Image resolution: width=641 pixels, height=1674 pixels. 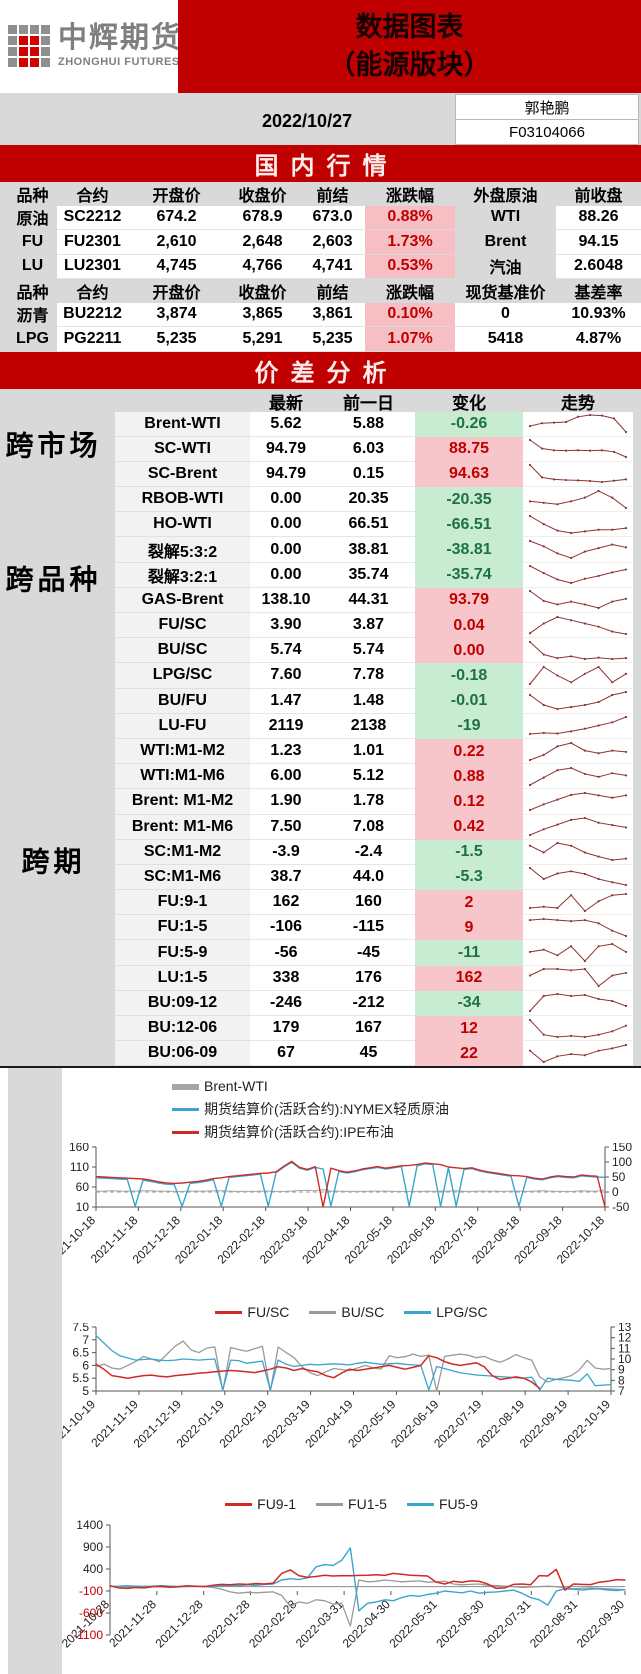 I want to click on spread-change: -66.51, so click(x=469, y=525).